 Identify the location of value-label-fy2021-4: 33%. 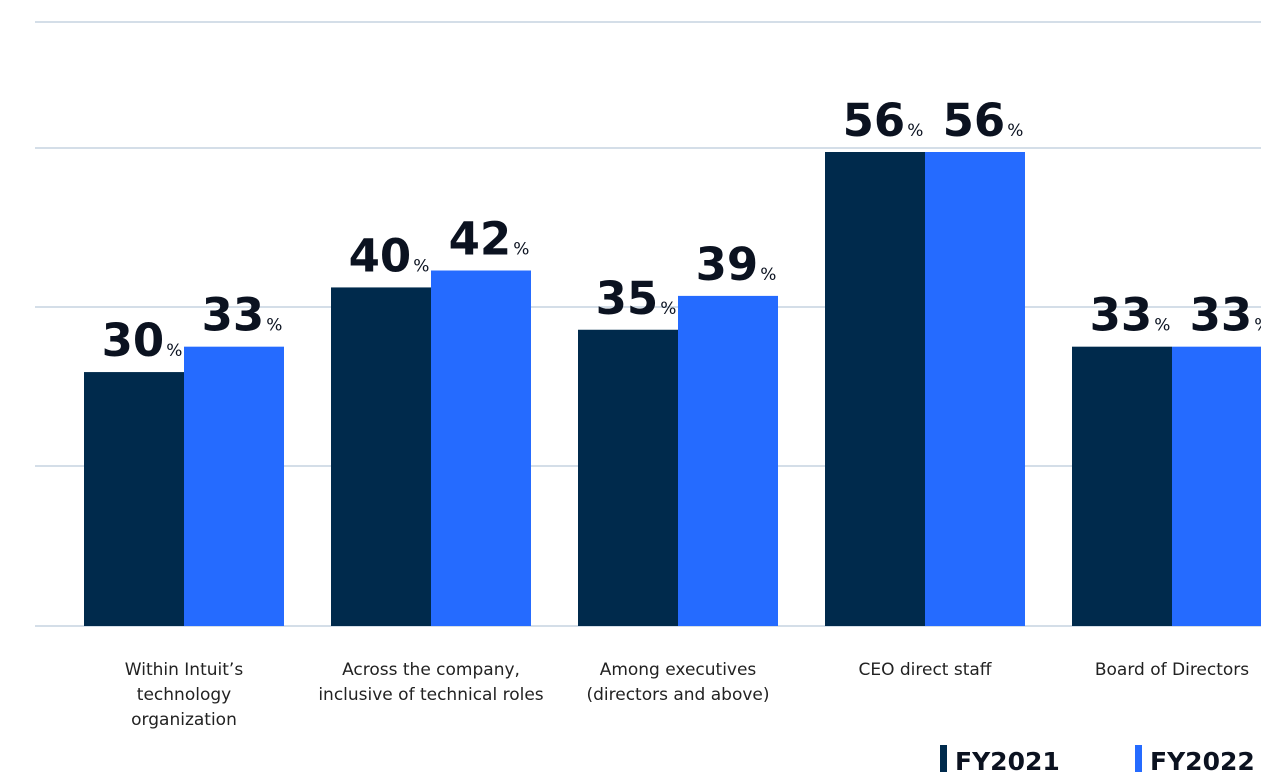
(1130, 315).